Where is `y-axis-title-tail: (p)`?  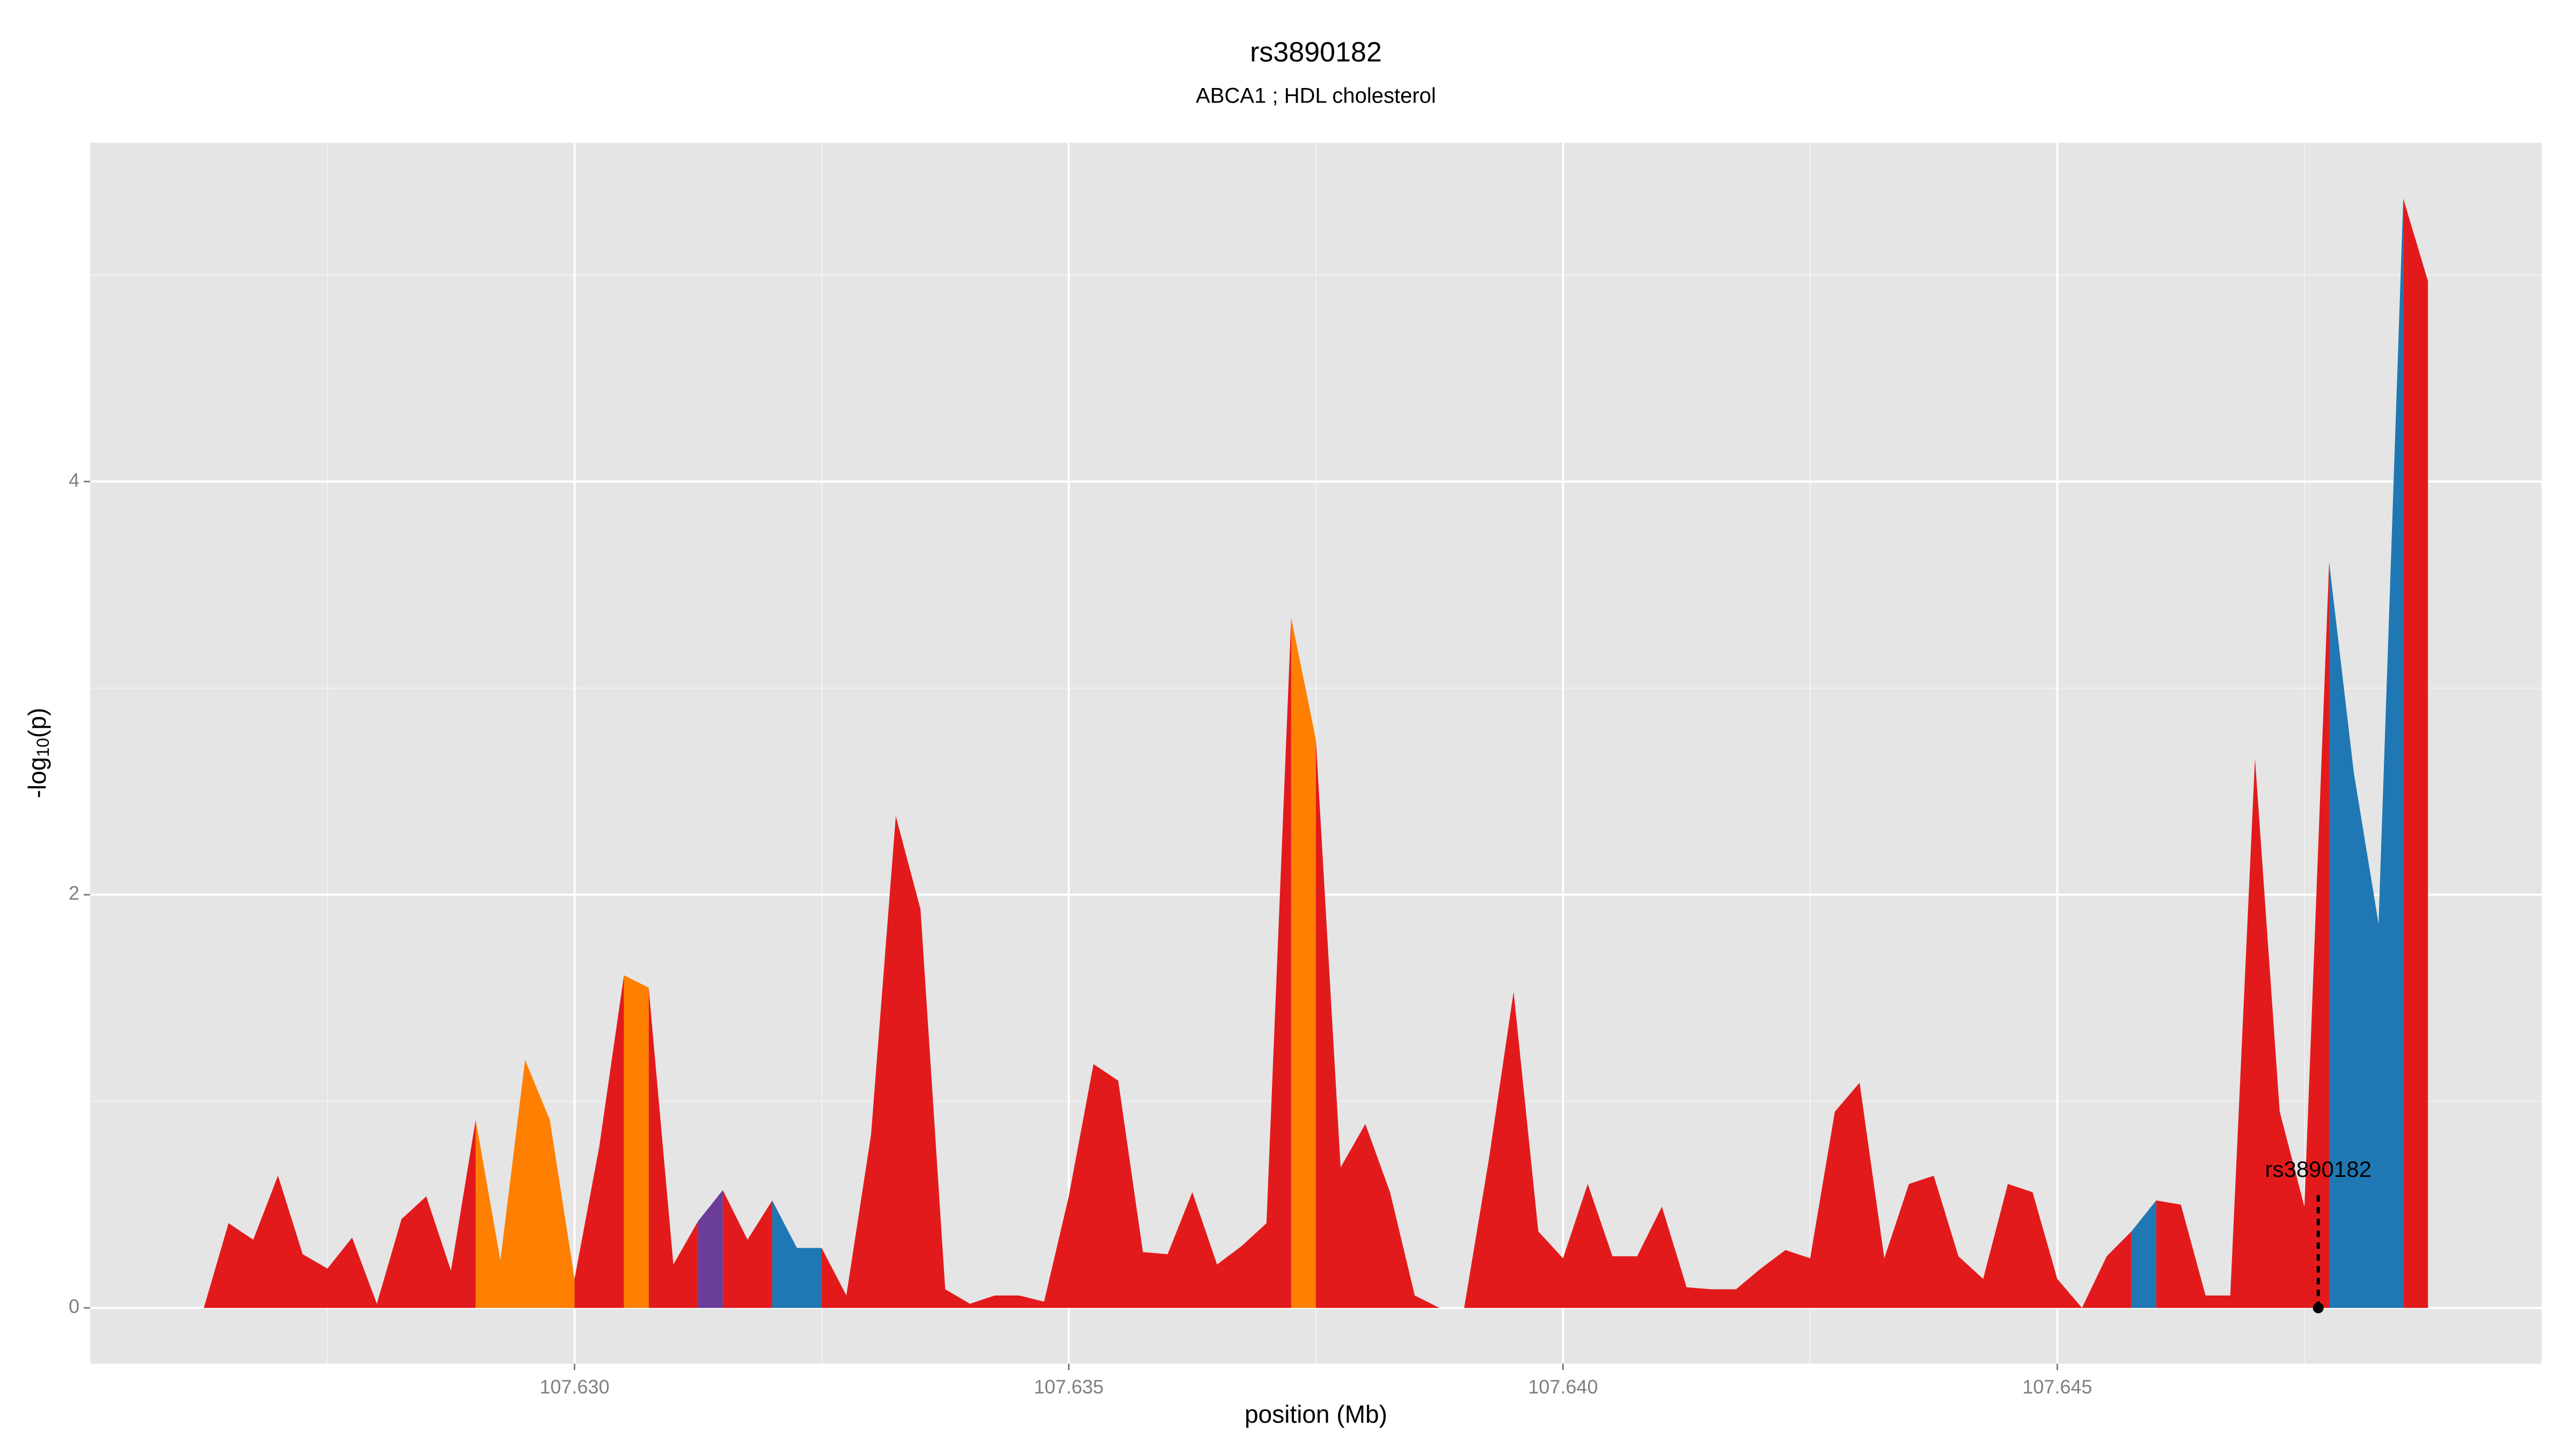 y-axis-title-tail: (p) is located at coordinates (37, 723).